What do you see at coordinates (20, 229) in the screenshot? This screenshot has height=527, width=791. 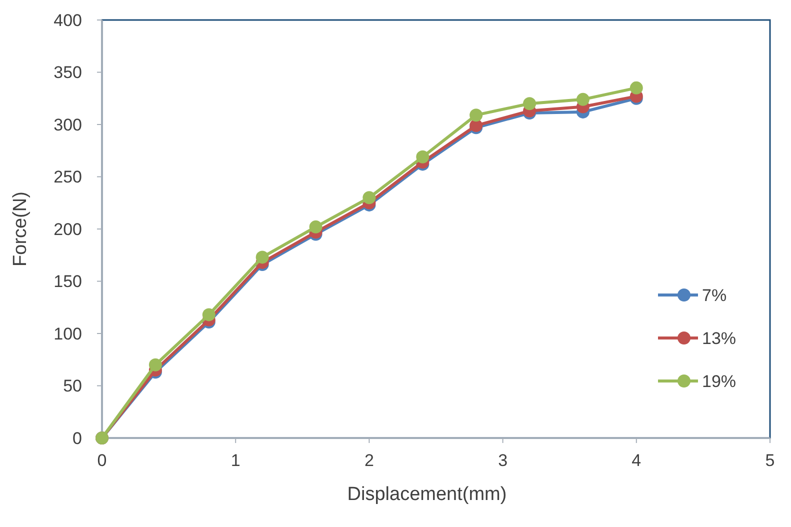 I see `y-axis-title: Force(N)` at bounding box center [20, 229].